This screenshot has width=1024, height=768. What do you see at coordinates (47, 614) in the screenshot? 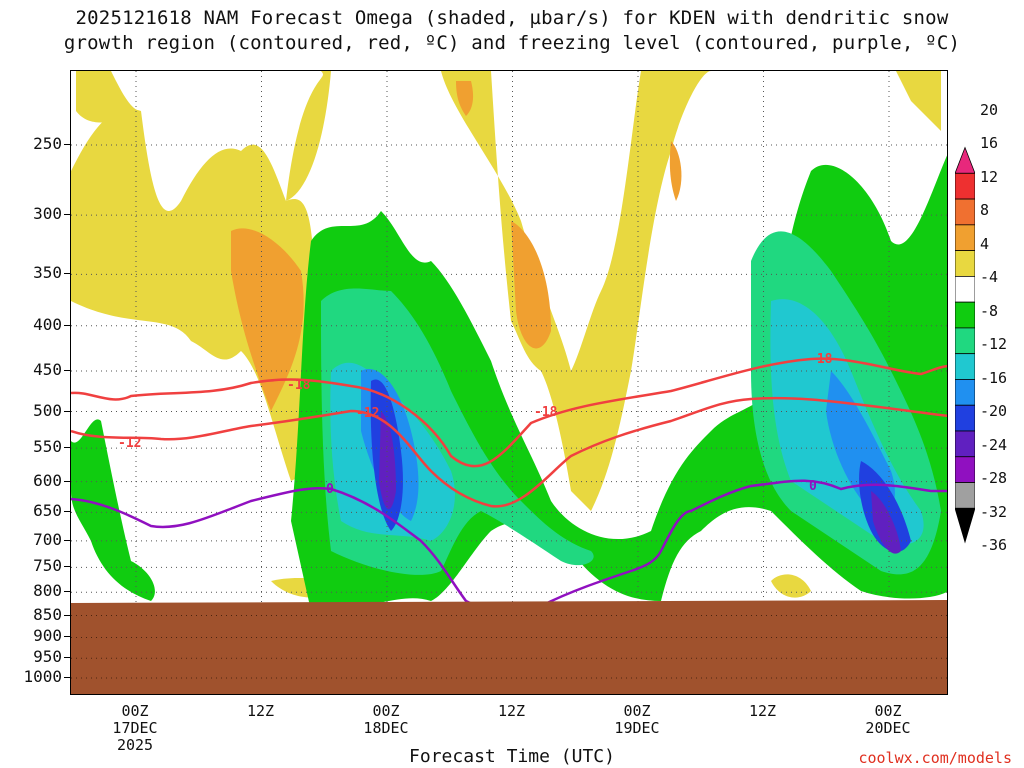
I see `y-tick-label: 850` at bounding box center [47, 614].